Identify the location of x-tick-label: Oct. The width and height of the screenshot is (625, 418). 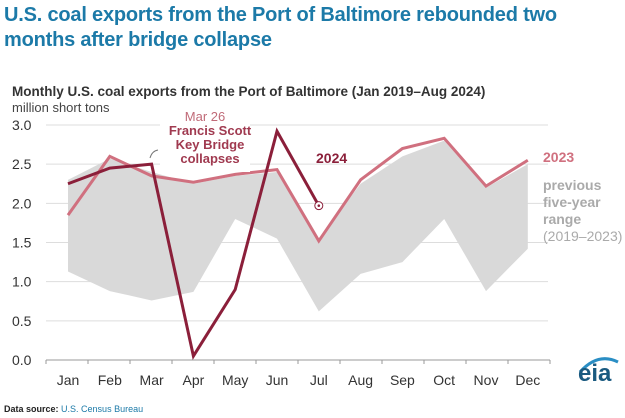
(444, 380).